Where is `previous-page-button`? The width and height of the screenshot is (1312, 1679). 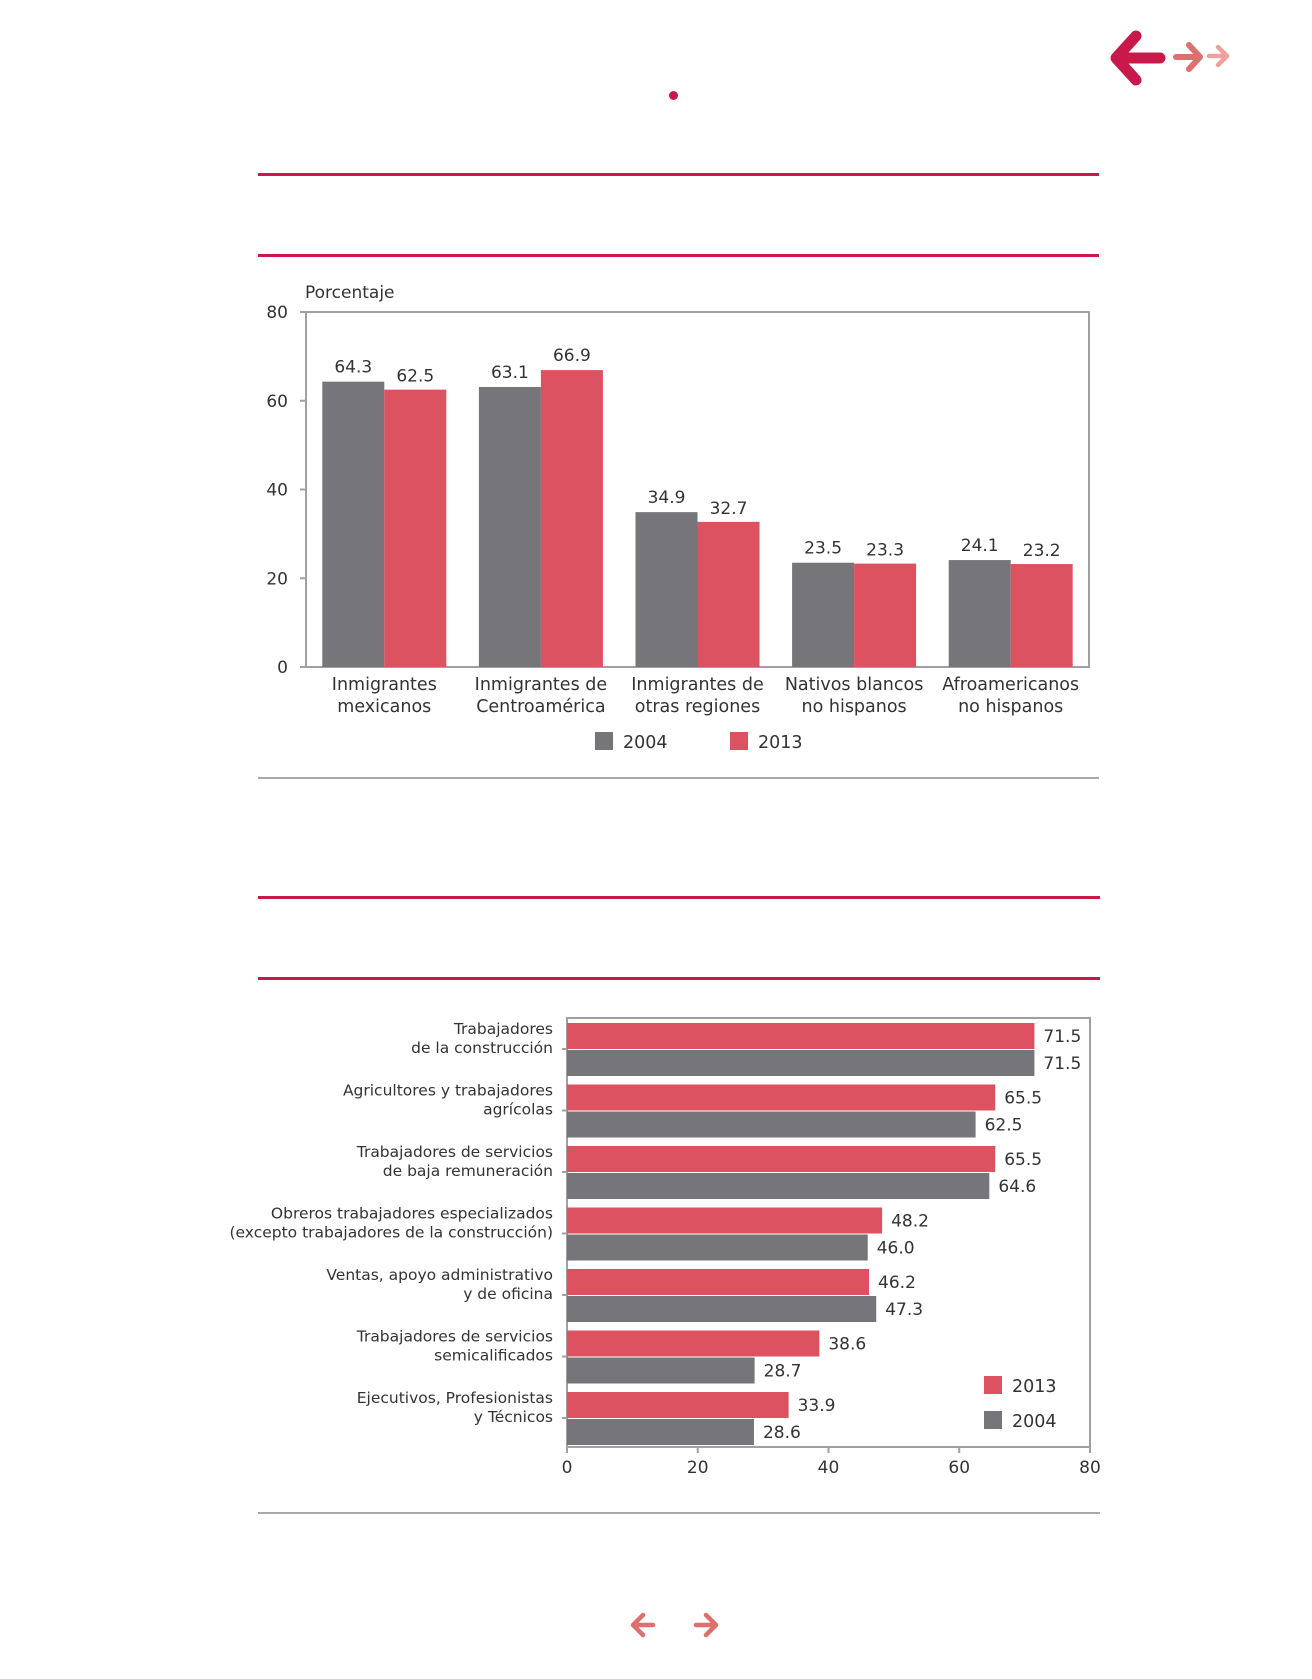 previous-page-button is located at coordinates (643, 1625).